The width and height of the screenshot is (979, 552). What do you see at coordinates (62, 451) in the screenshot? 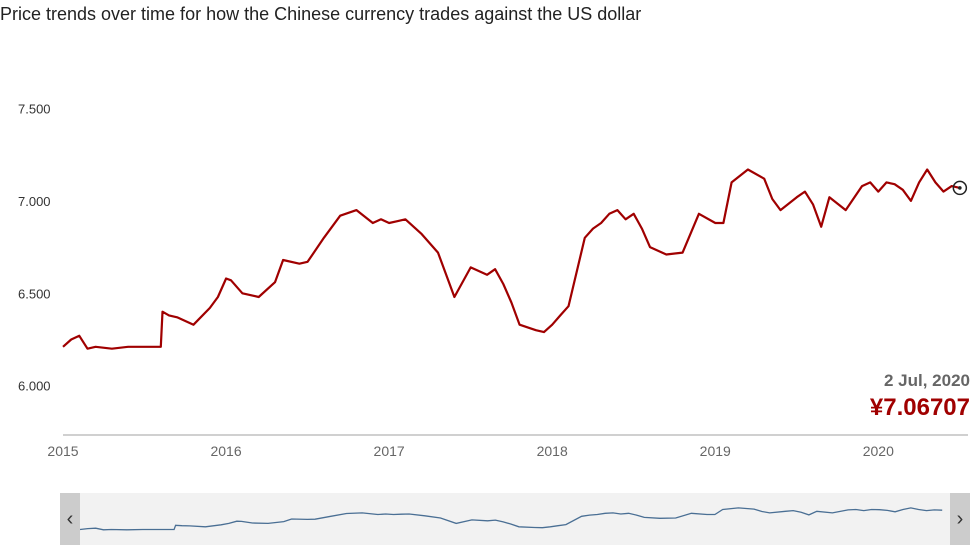
I see `x-tick-label: 2015` at bounding box center [62, 451].